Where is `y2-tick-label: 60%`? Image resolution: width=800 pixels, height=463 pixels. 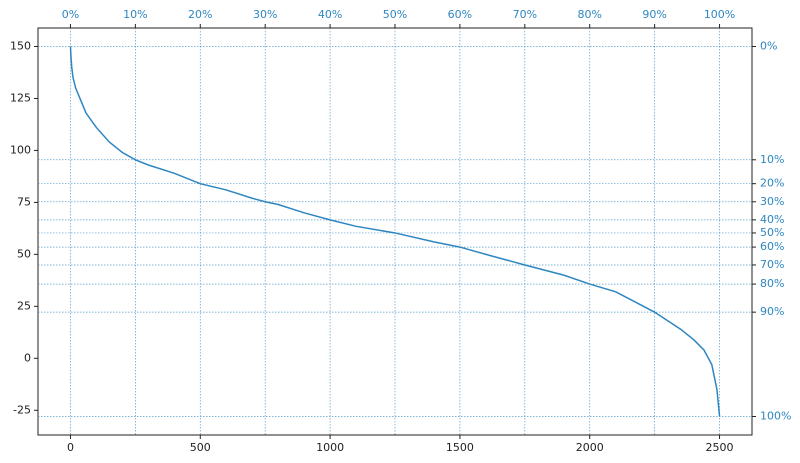 y2-tick-label: 60% is located at coordinates (772, 246).